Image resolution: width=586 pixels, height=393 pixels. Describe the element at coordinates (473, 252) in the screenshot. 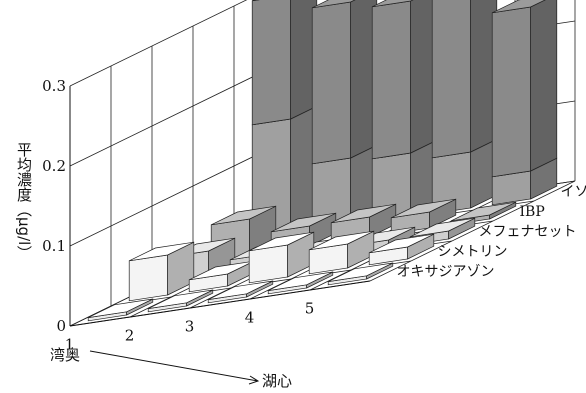

I see `series-label-simetryn: シメトリン` at that location.